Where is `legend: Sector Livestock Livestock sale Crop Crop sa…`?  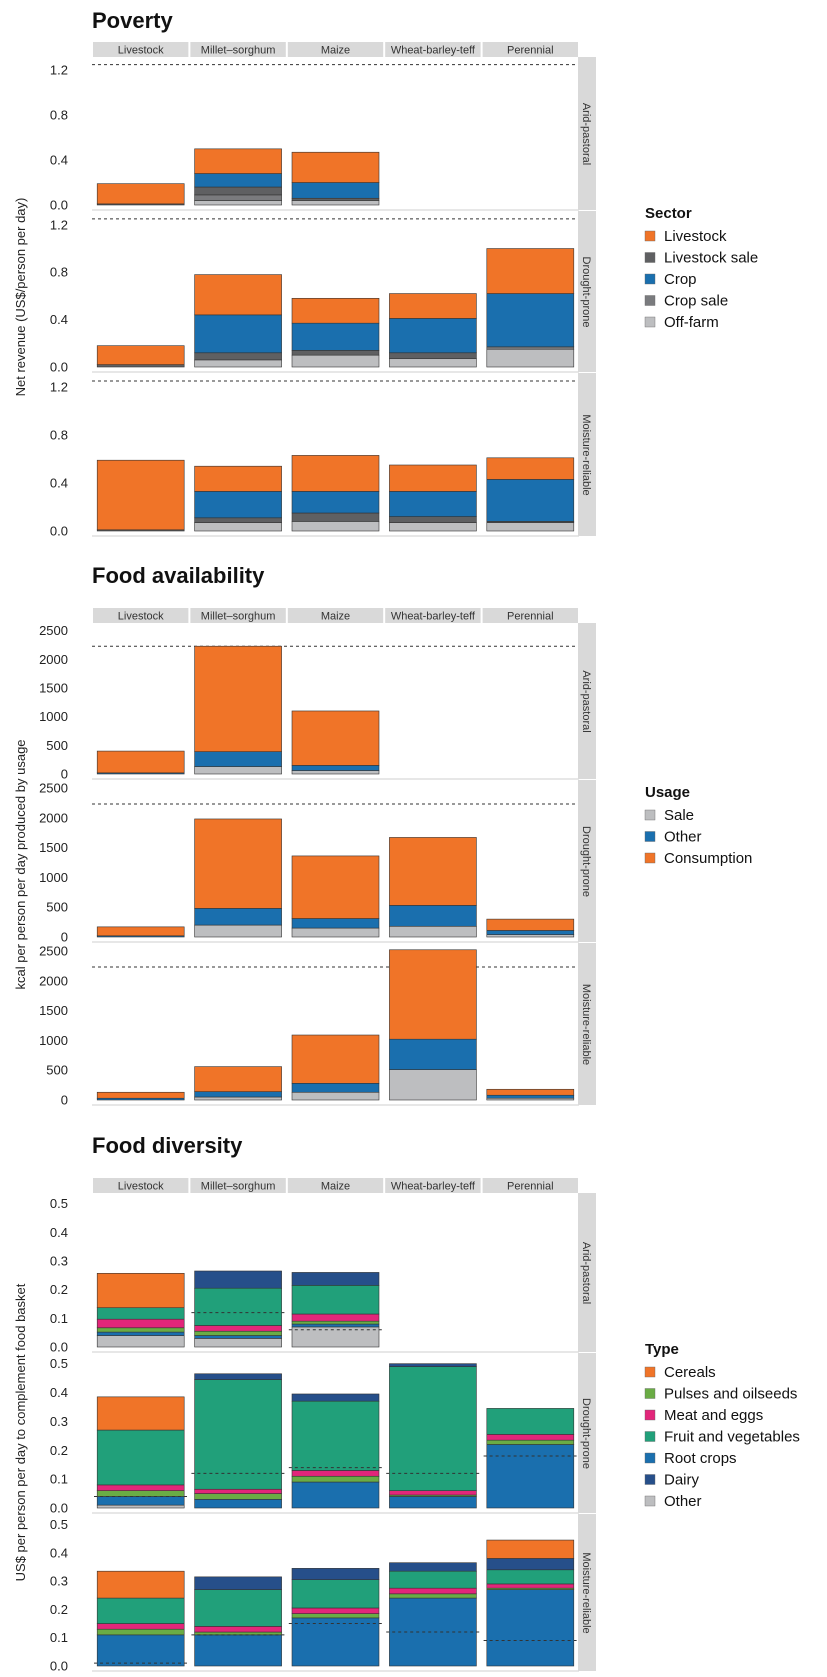 legend: Sector Livestock Livestock sale Crop Crop sa… is located at coordinates (701, 268).